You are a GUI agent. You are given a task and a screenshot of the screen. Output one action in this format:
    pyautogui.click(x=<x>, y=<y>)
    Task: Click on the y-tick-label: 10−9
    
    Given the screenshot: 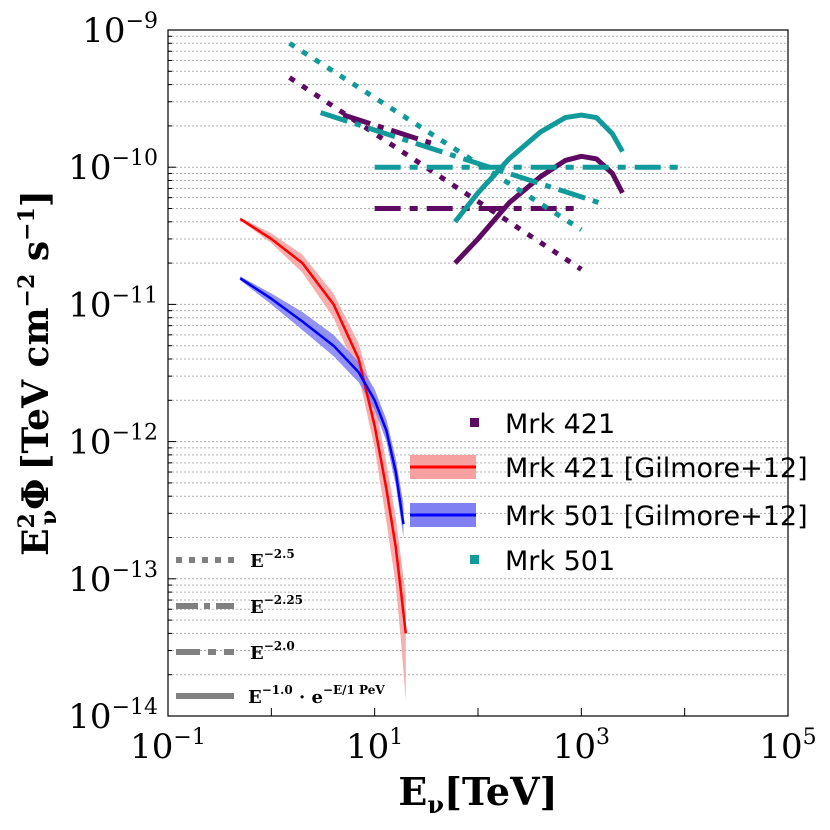 What is the action you would take?
    pyautogui.click(x=120, y=30)
    